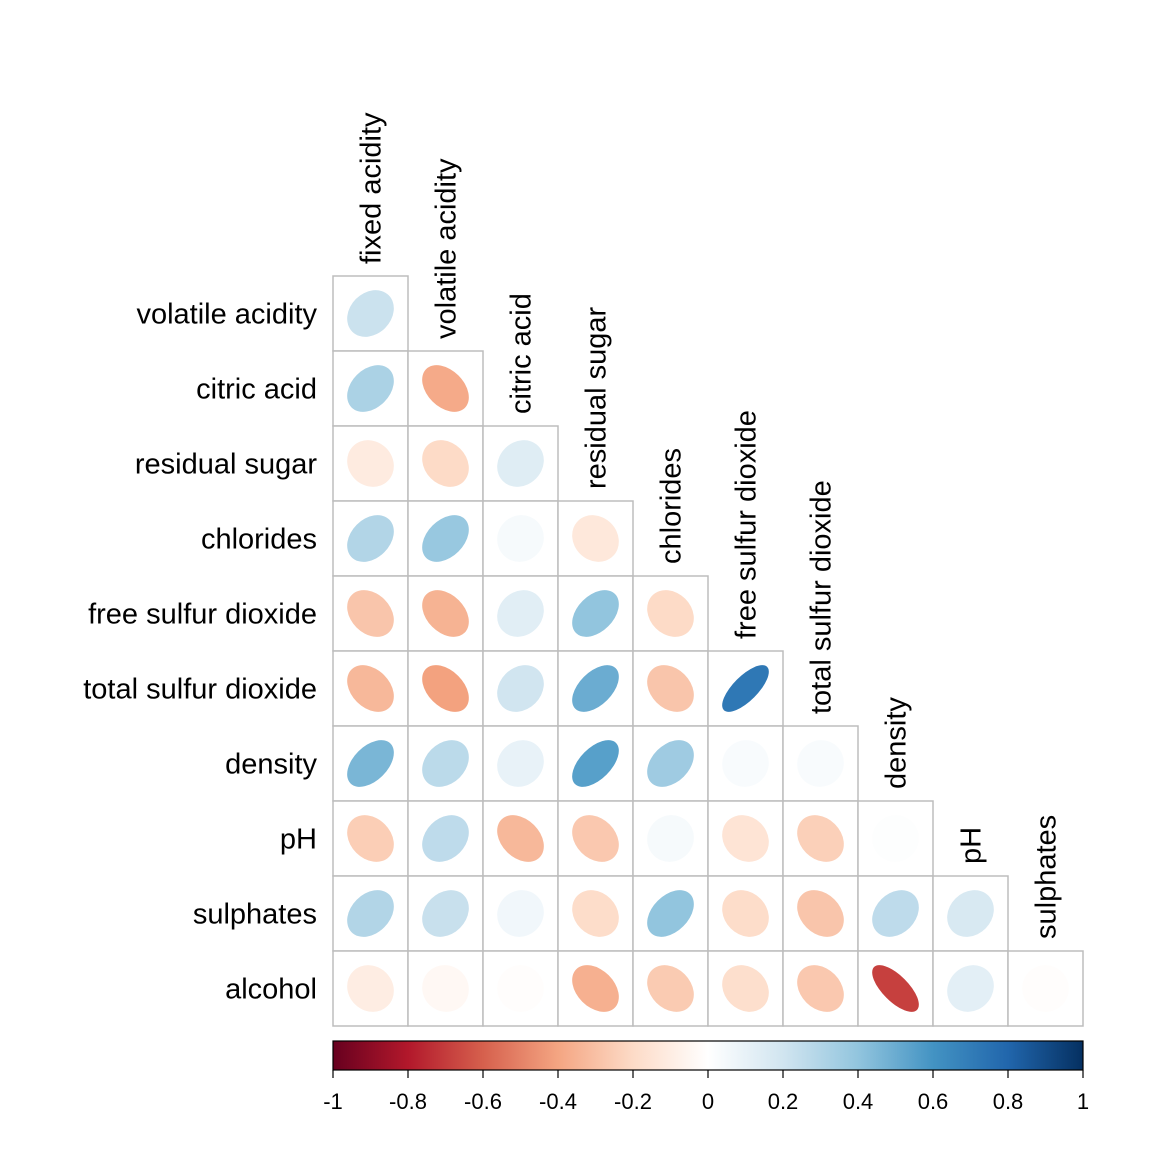 The width and height of the screenshot is (1152, 1152). What do you see at coordinates (672, 506) in the screenshot?
I see `column-label: chlorides` at bounding box center [672, 506].